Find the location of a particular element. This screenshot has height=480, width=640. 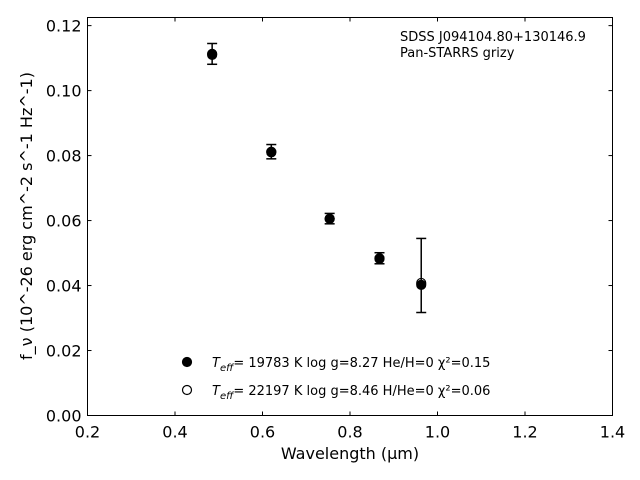

x-tick-label: 0.2 is located at coordinates (87, 432).